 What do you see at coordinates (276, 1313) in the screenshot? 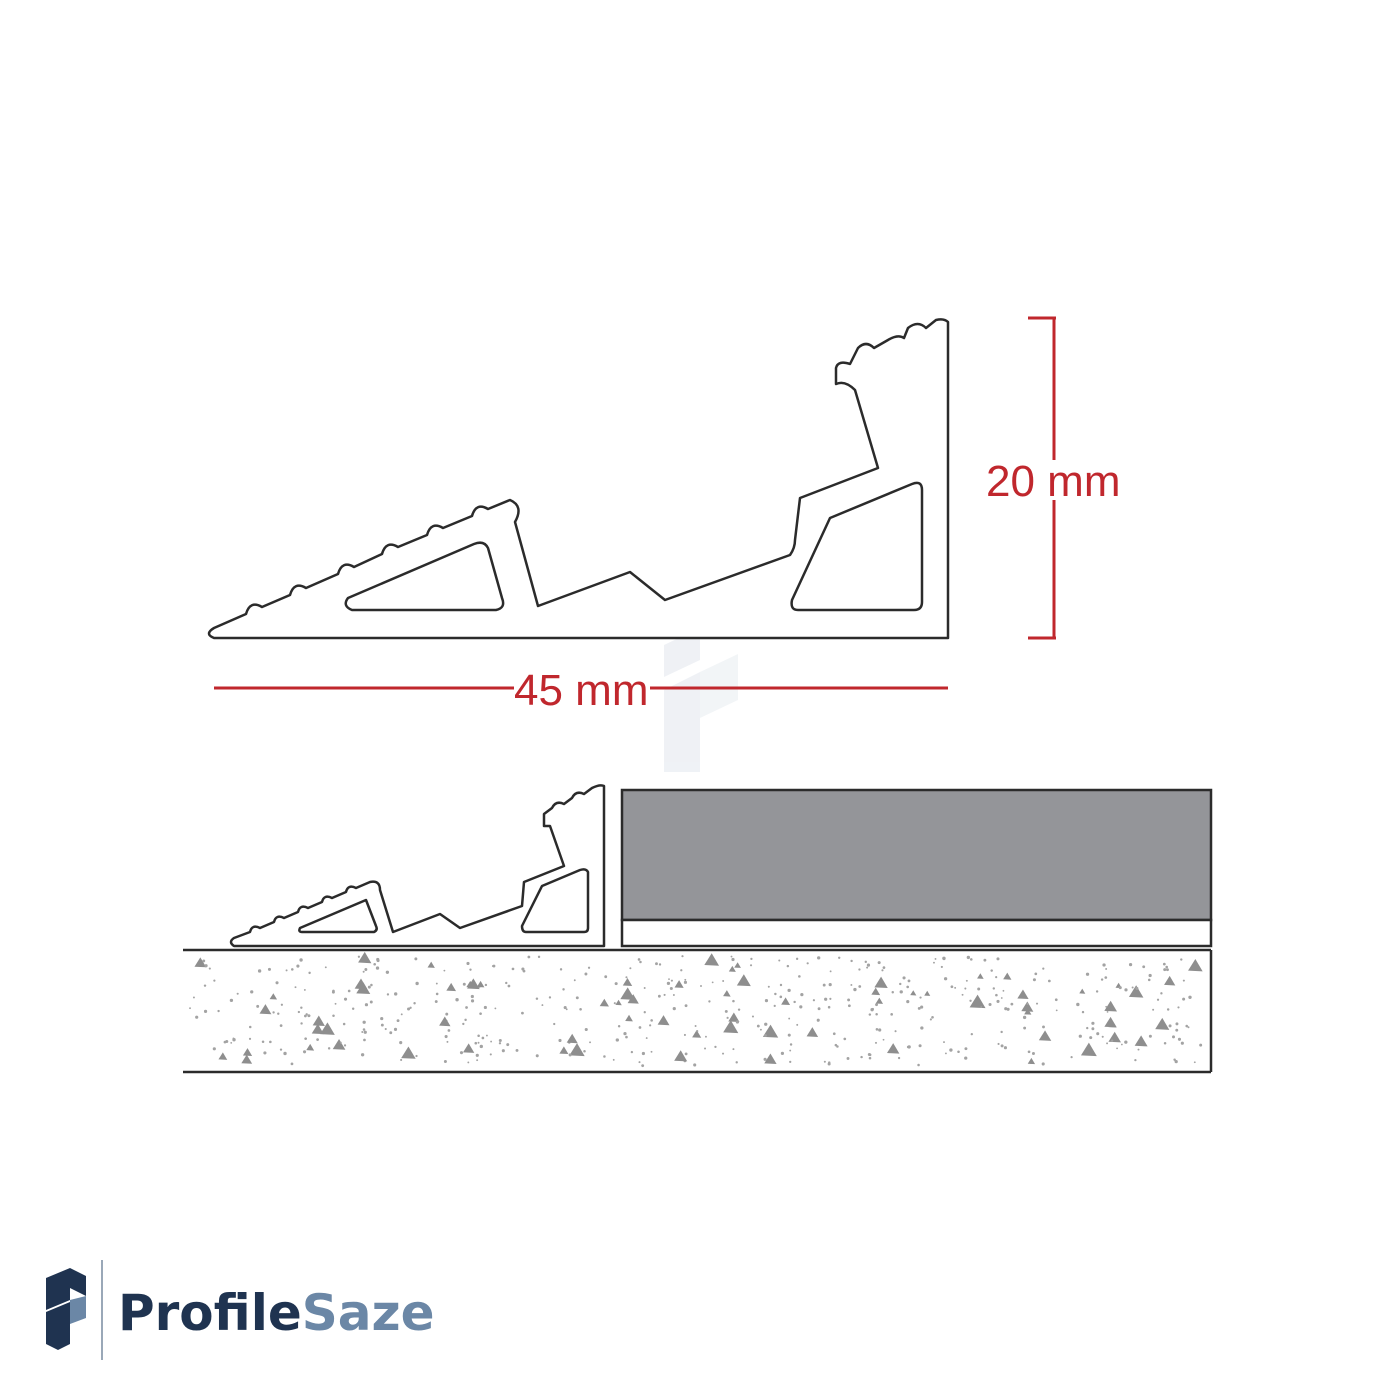
I see `brand-name: ProfileSaze` at bounding box center [276, 1313].